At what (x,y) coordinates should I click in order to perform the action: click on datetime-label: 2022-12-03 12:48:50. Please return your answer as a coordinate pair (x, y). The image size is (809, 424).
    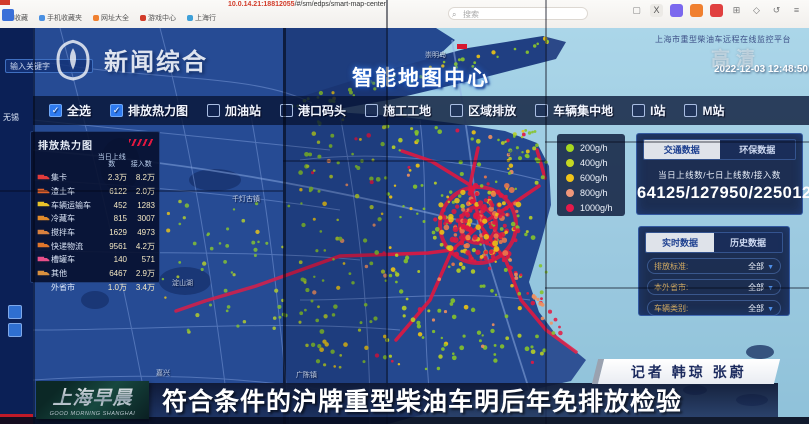
    Looking at the image, I should click on (761, 69).